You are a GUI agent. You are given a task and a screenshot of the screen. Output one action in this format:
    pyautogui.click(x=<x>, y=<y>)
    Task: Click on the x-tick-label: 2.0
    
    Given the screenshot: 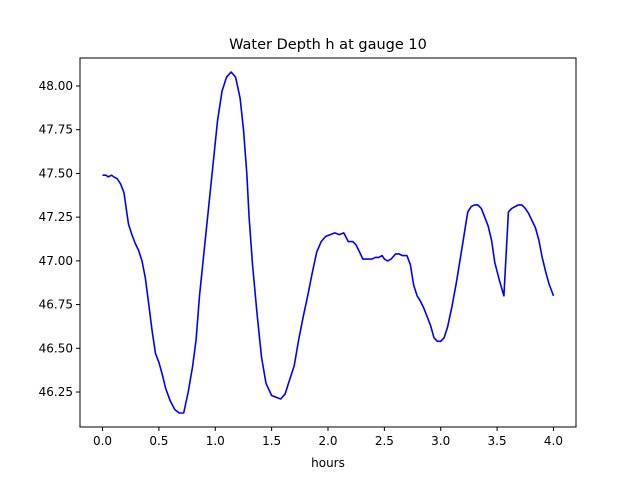 What is the action you would take?
    pyautogui.click(x=327, y=441)
    